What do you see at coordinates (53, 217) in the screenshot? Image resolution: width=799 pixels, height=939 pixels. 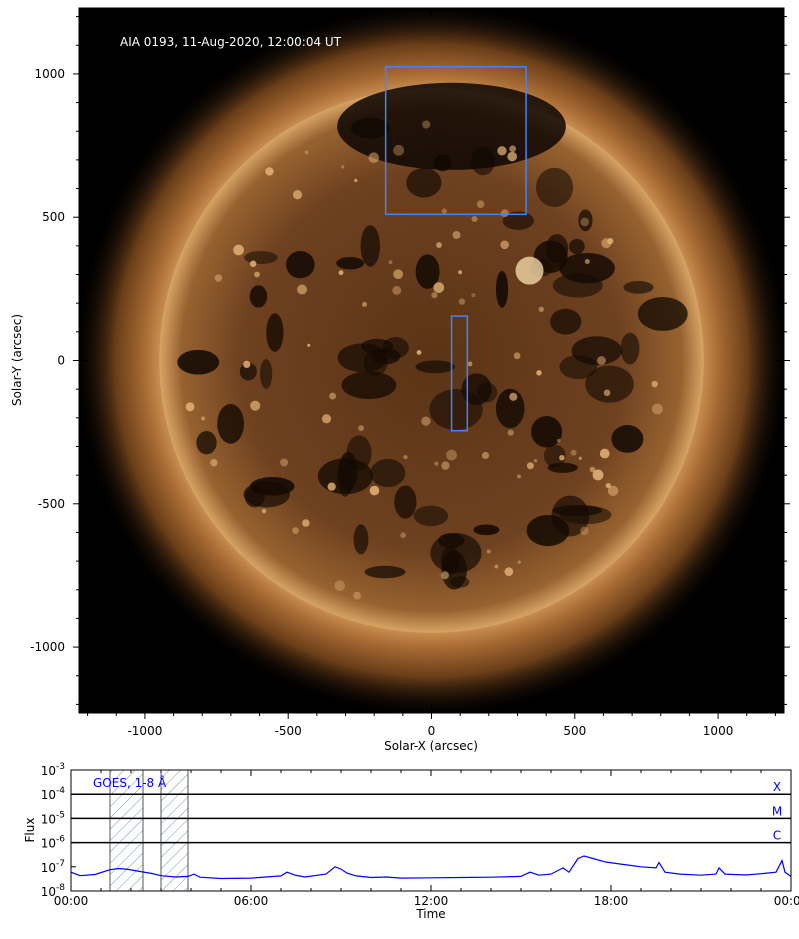 I see `y-tick-label: 500` at bounding box center [53, 217].